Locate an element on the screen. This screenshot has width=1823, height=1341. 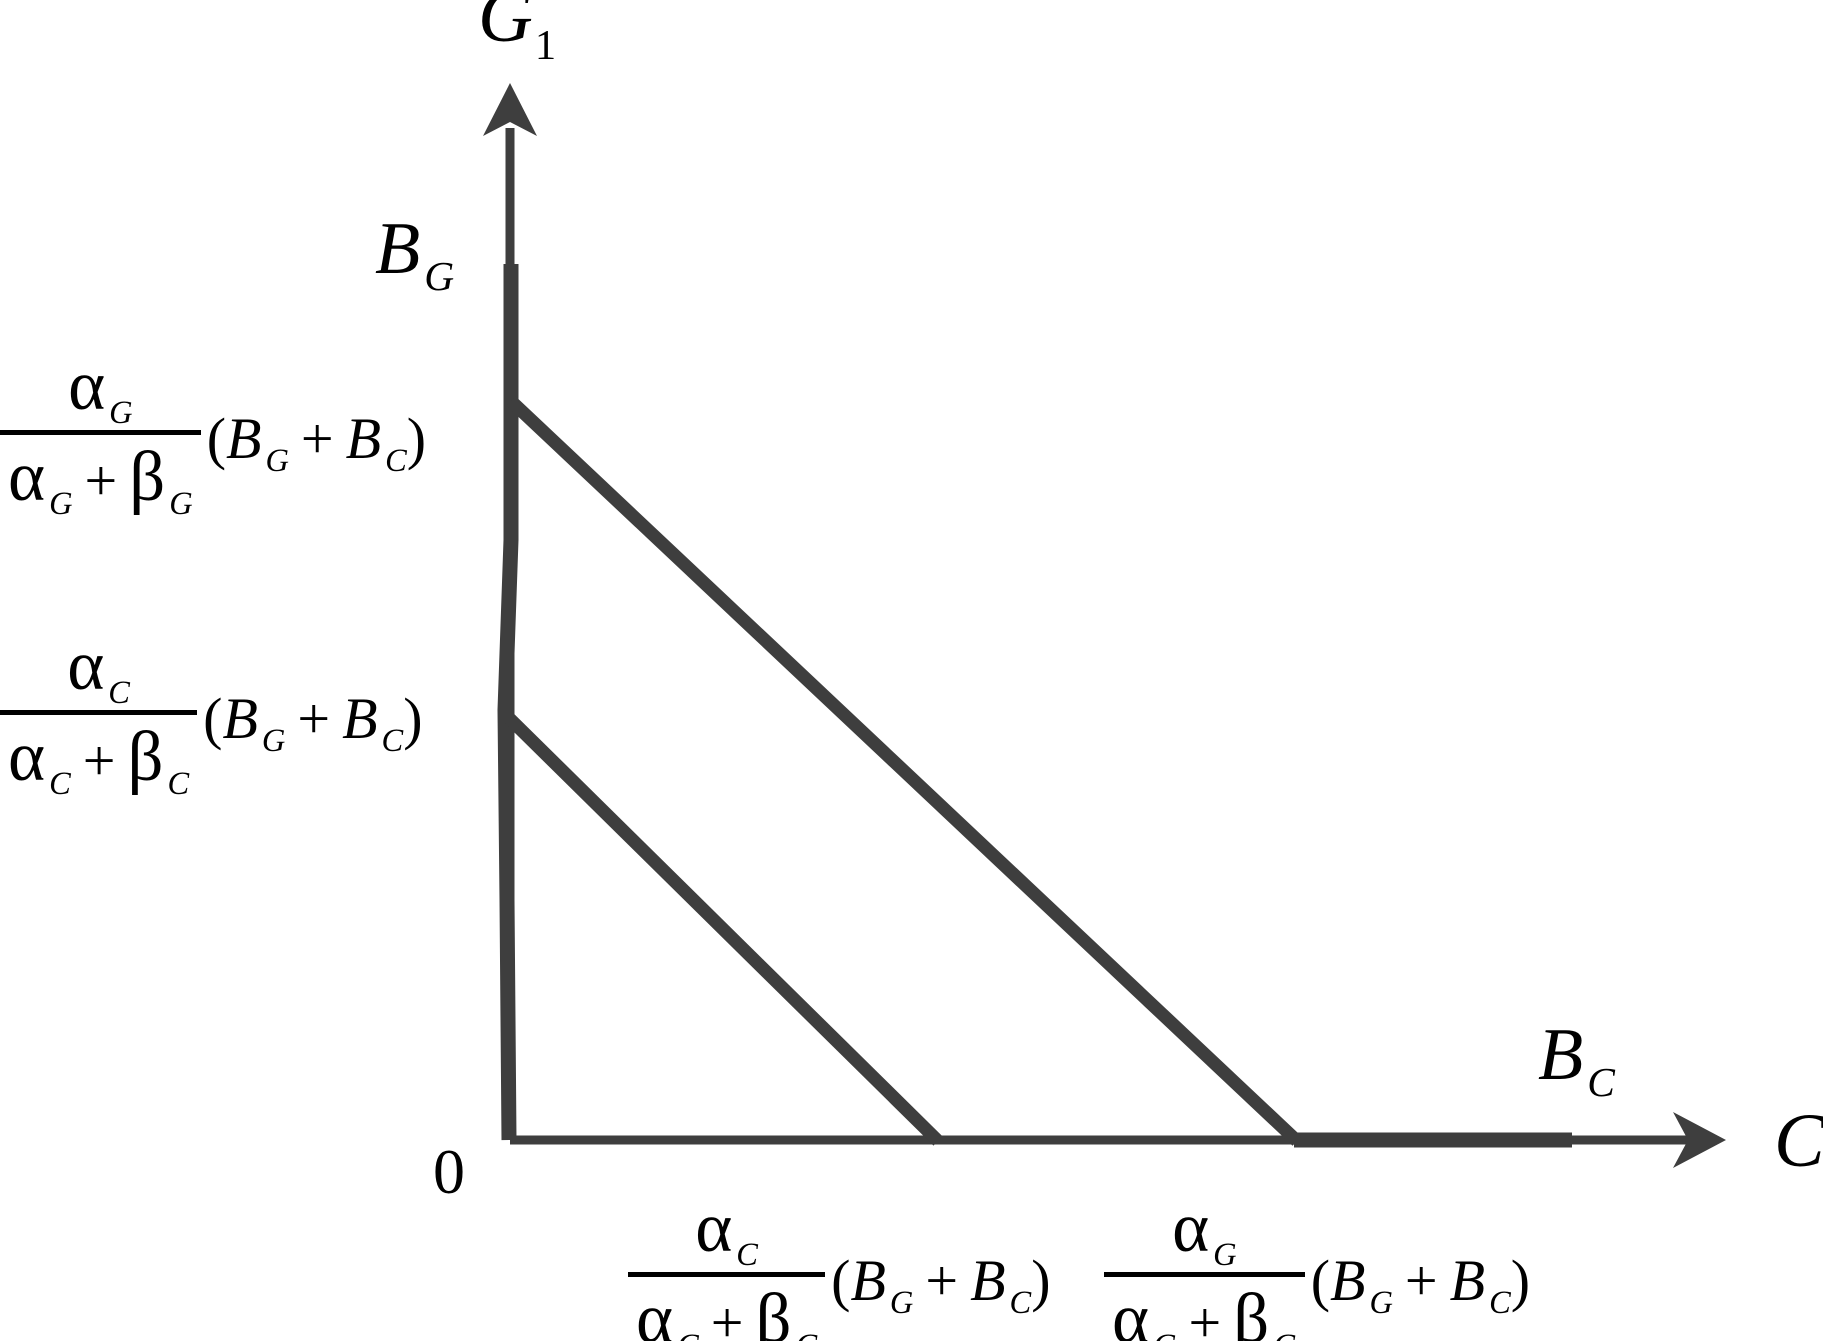
x-axis-arrowhead is located at coordinates (1699, 1140).